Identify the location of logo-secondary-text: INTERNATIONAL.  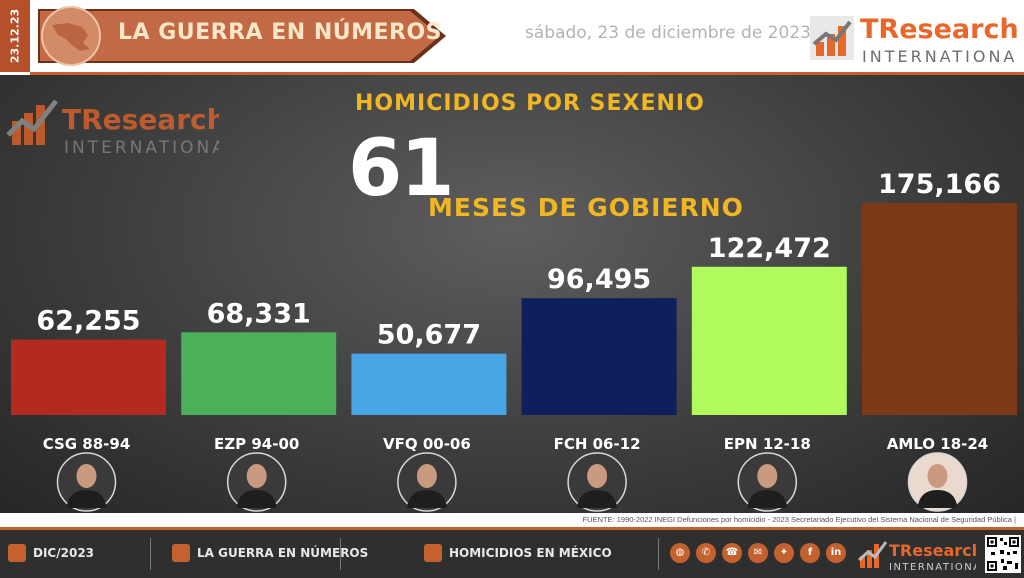
(940, 56).